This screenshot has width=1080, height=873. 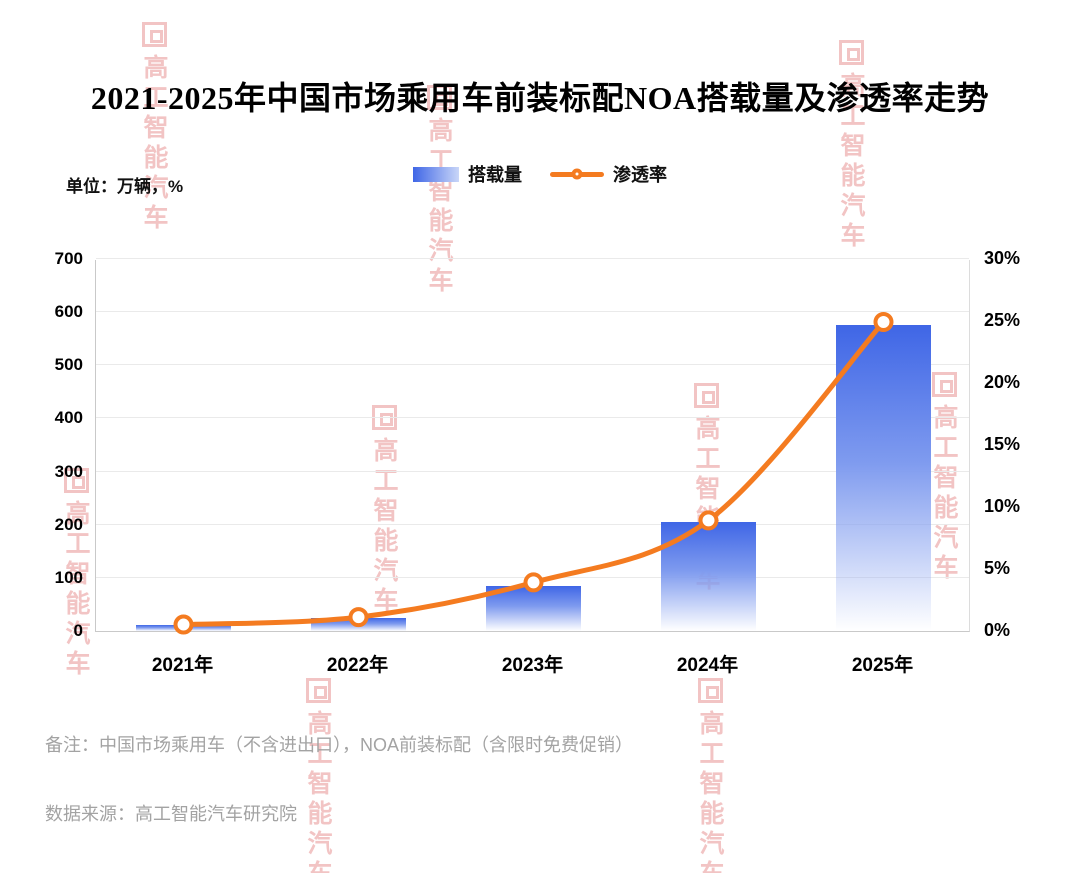 What do you see at coordinates (1002, 258) in the screenshot?
I see `right-axis-tick: 30%` at bounding box center [1002, 258].